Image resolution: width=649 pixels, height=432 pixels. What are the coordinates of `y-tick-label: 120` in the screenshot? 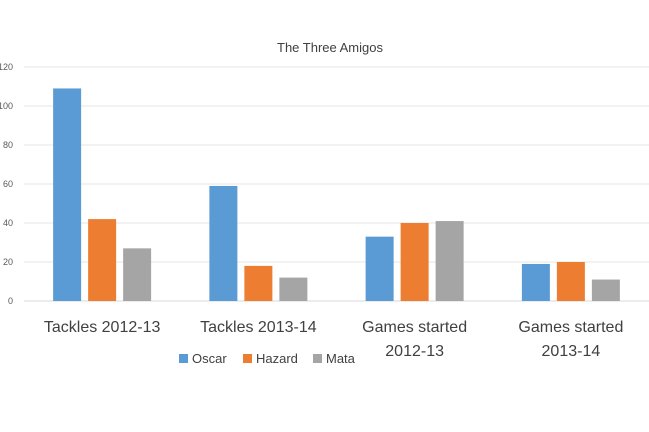 It's located at (6, 67).